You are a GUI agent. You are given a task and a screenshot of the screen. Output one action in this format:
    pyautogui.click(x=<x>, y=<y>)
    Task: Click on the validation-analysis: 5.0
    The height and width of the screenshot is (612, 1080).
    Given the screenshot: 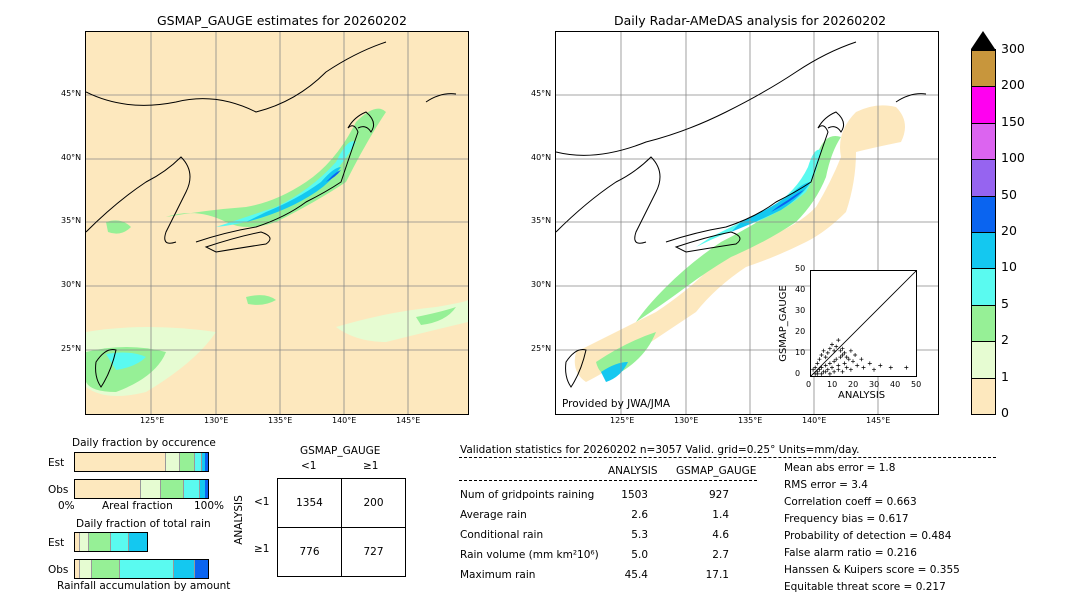 What is the action you would take?
    pyautogui.click(x=639, y=555)
    